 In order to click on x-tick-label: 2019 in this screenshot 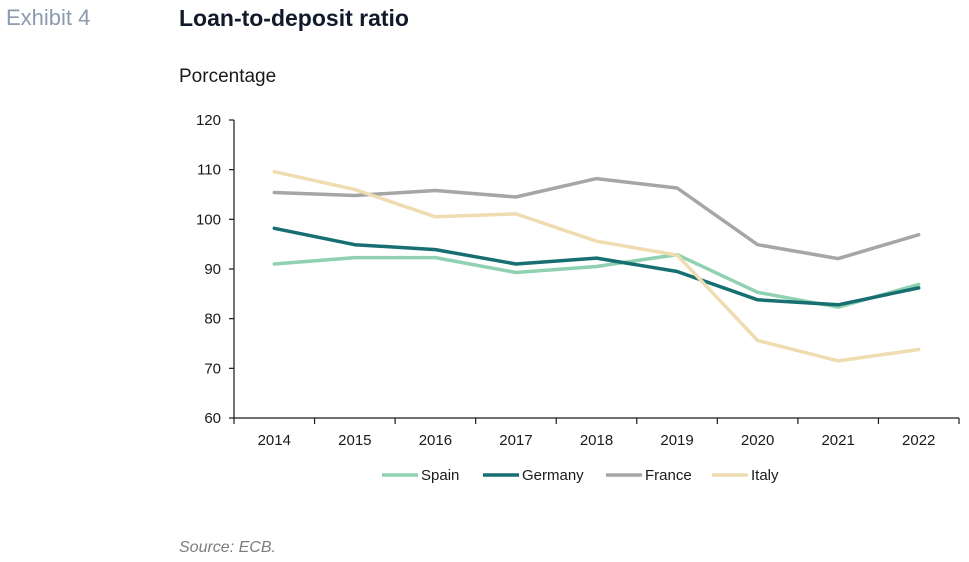, I will do `click(676, 440)`.